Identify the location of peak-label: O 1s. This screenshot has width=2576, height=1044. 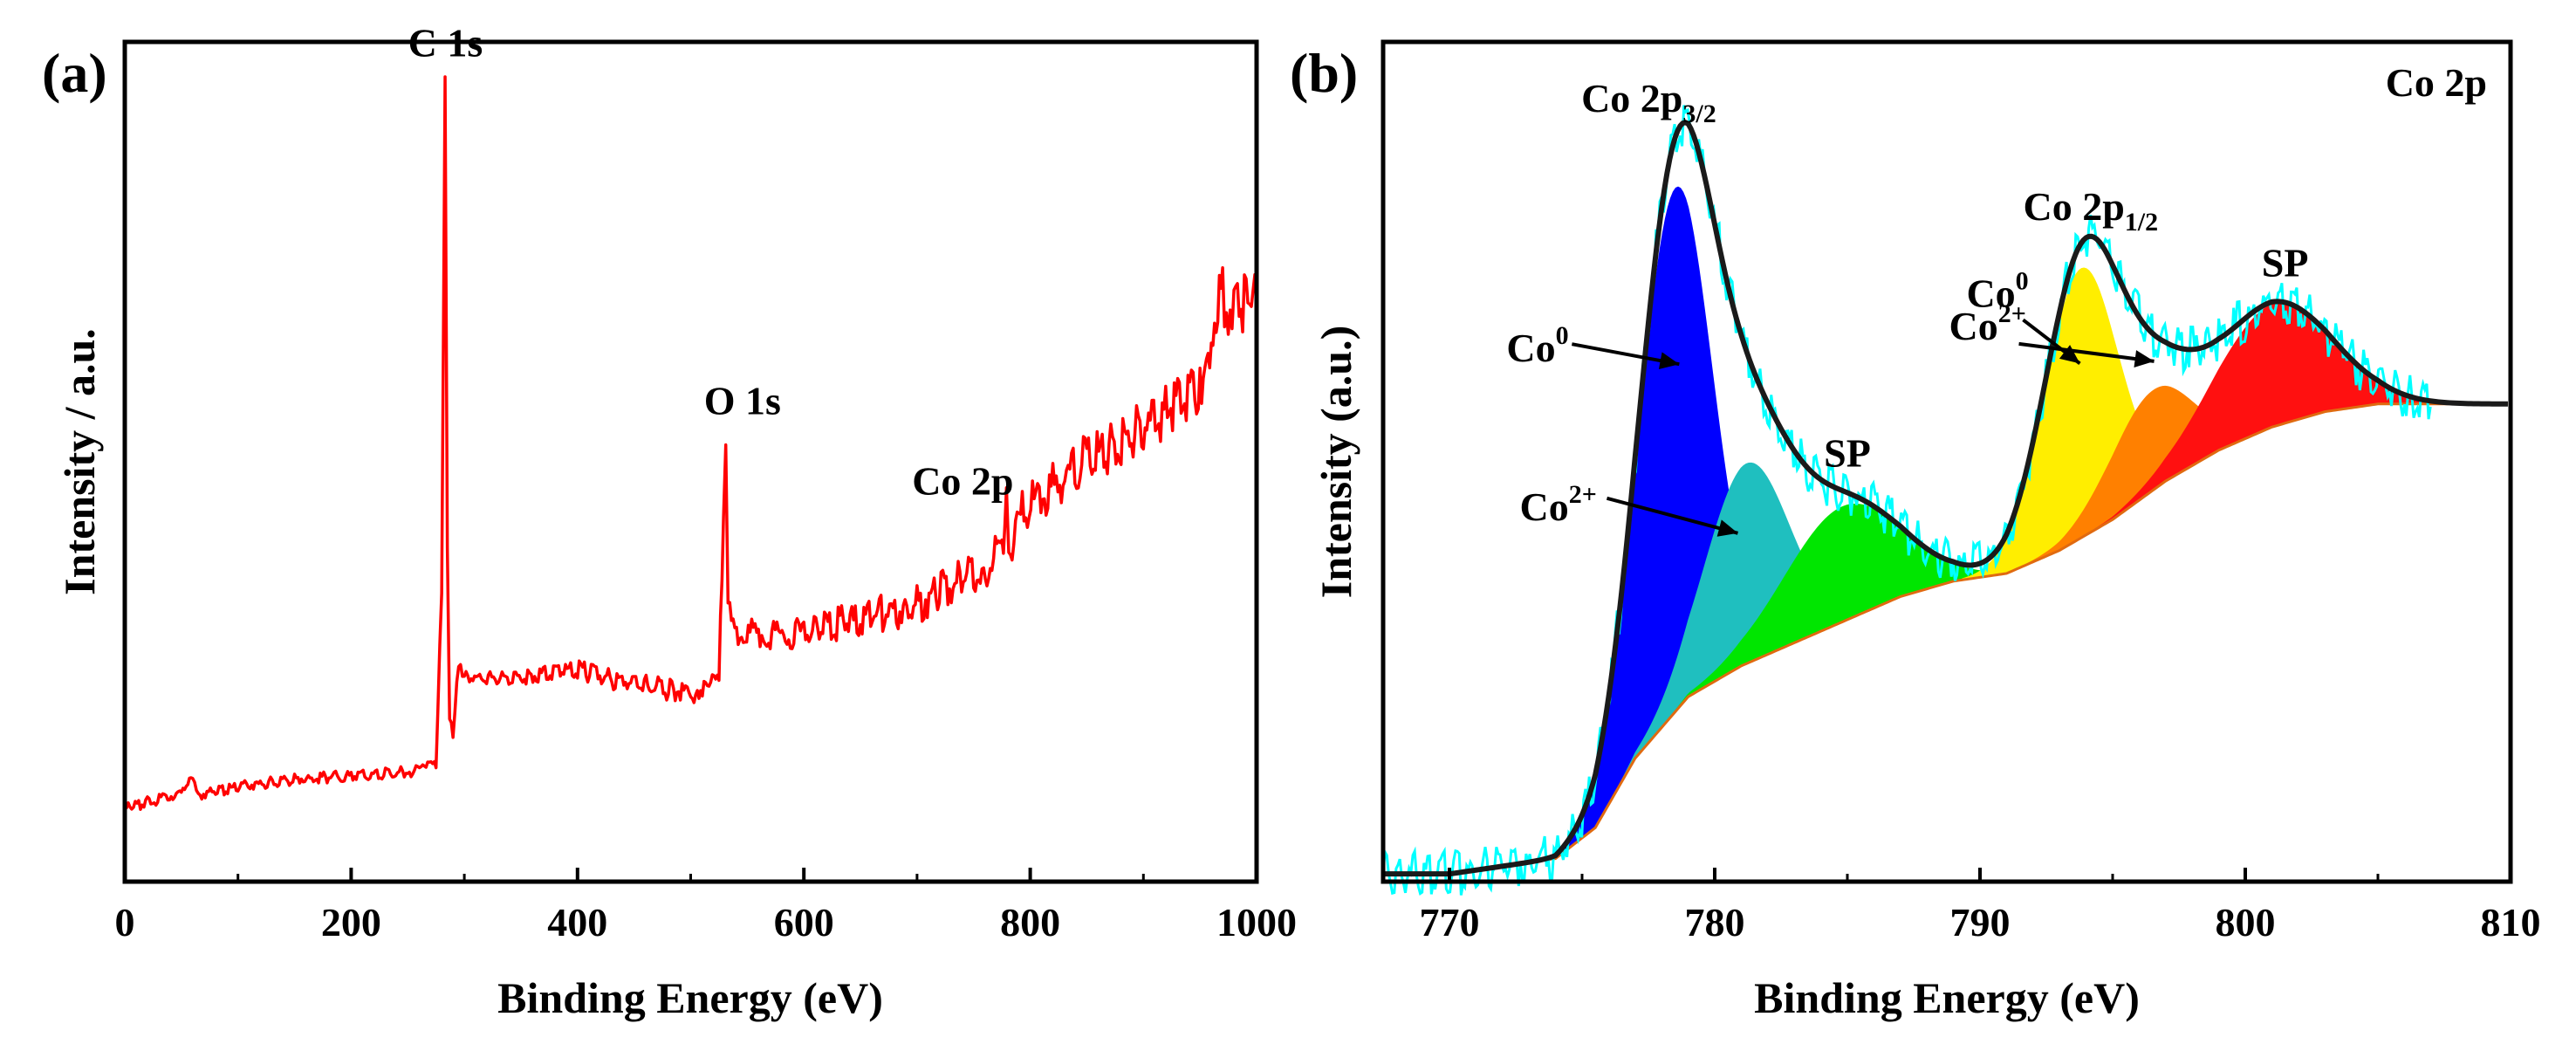
(742, 401).